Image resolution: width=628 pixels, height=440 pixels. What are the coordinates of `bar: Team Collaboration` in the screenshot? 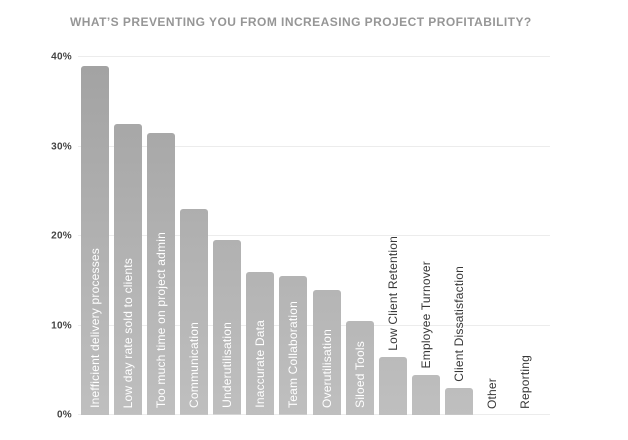 It's located at (293, 345).